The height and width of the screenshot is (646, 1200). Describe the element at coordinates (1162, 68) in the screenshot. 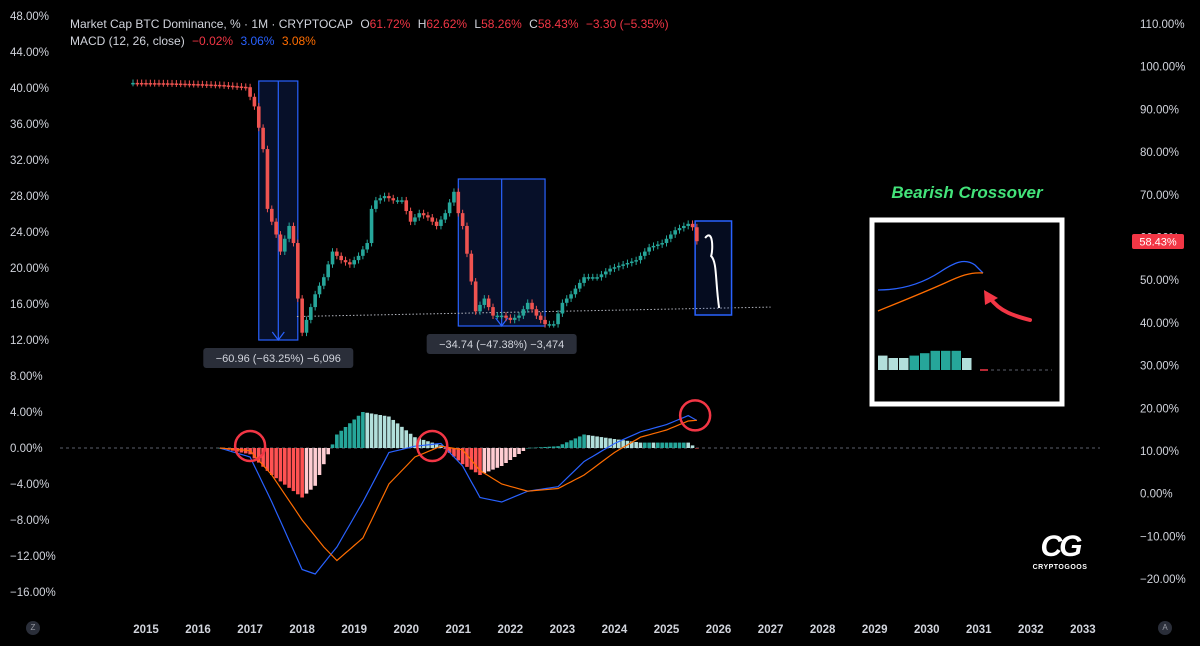

I see `right-axis-tick: 100.00%` at that location.